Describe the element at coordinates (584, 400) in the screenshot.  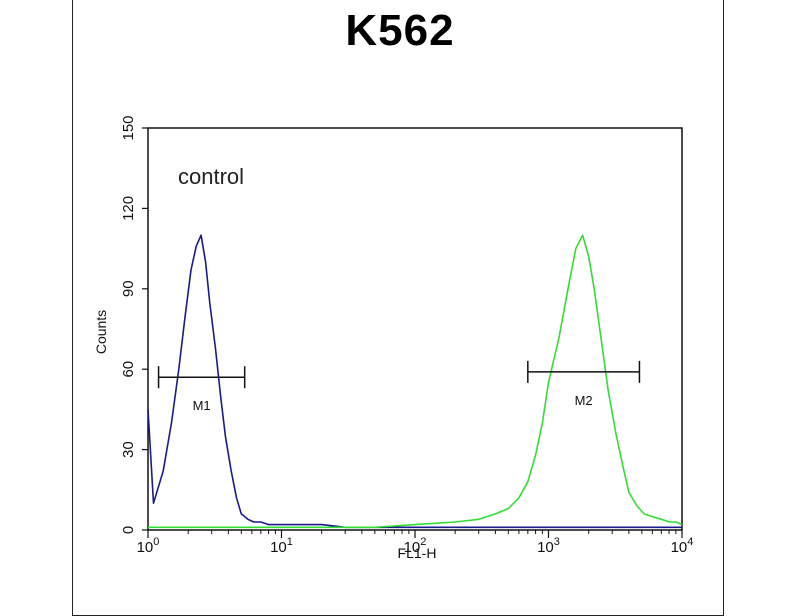
I see `marker-label: M2` at that location.